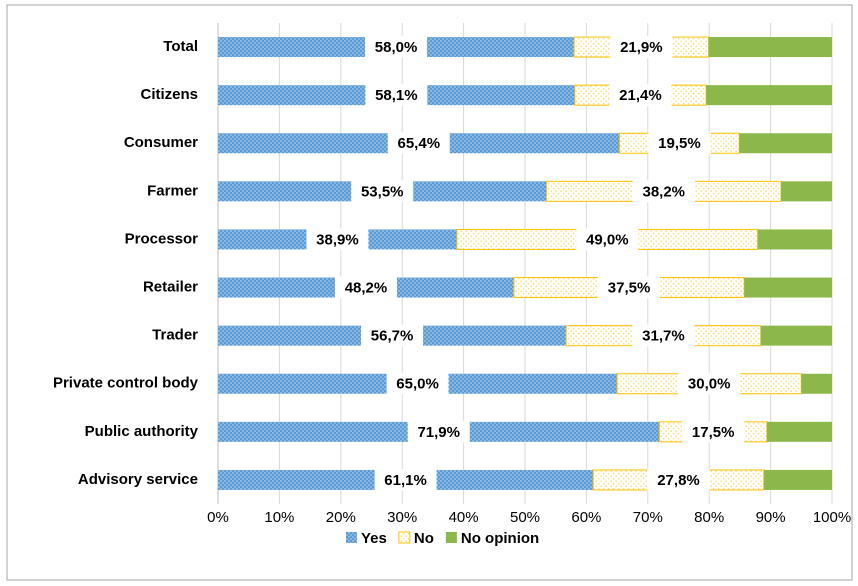 The height and width of the screenshot is (586, 858). I want to click on value-label: 56,7%, so click(392, 336).